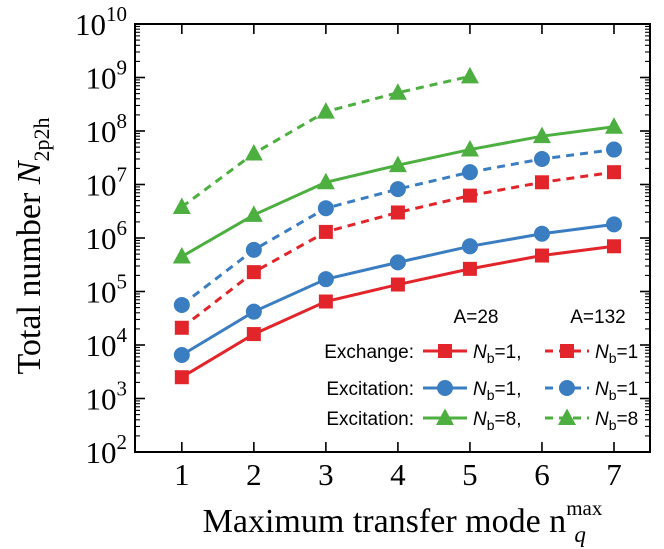 This screenshot has height=549, width=664. I want to click on y-tick-label: 10⁵, so click(107, 290).